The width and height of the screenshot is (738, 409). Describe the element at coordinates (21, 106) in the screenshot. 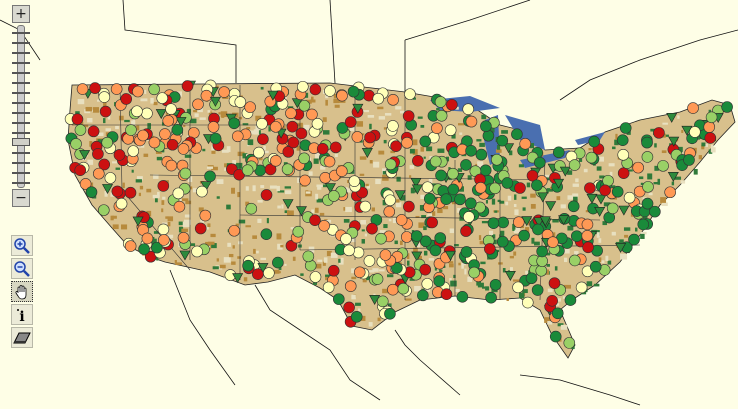

I see `zoom-slider` at that location.